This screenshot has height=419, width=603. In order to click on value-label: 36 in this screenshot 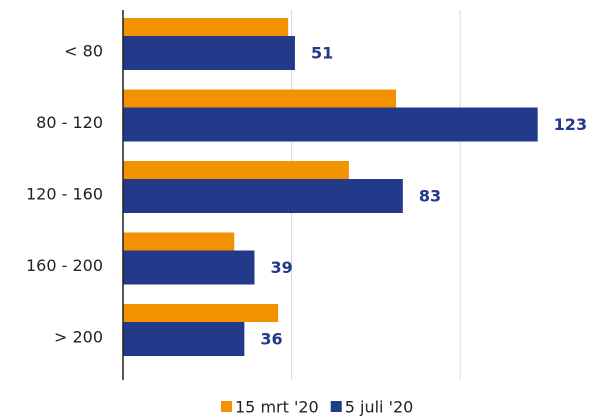, I will do `click(271, 339)`.